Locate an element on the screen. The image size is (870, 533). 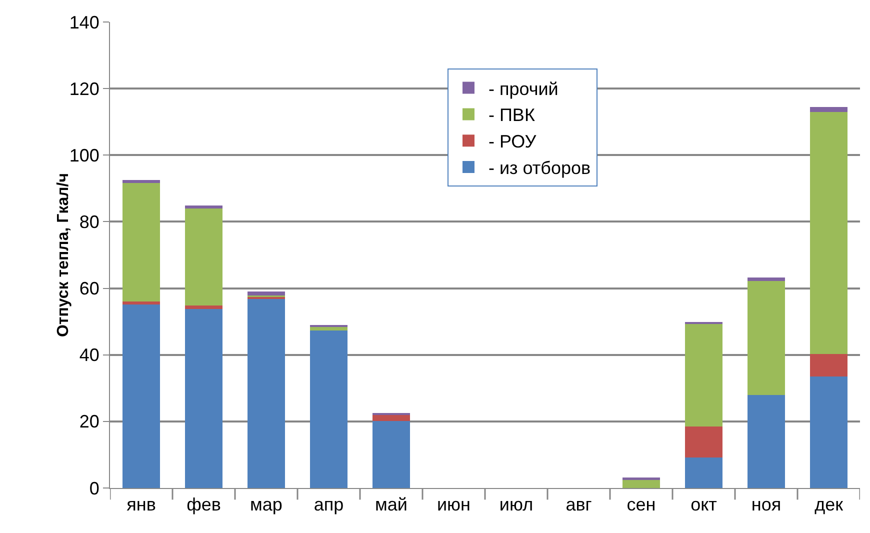
x-tick-label: июн is located at coordinates (453, 504).